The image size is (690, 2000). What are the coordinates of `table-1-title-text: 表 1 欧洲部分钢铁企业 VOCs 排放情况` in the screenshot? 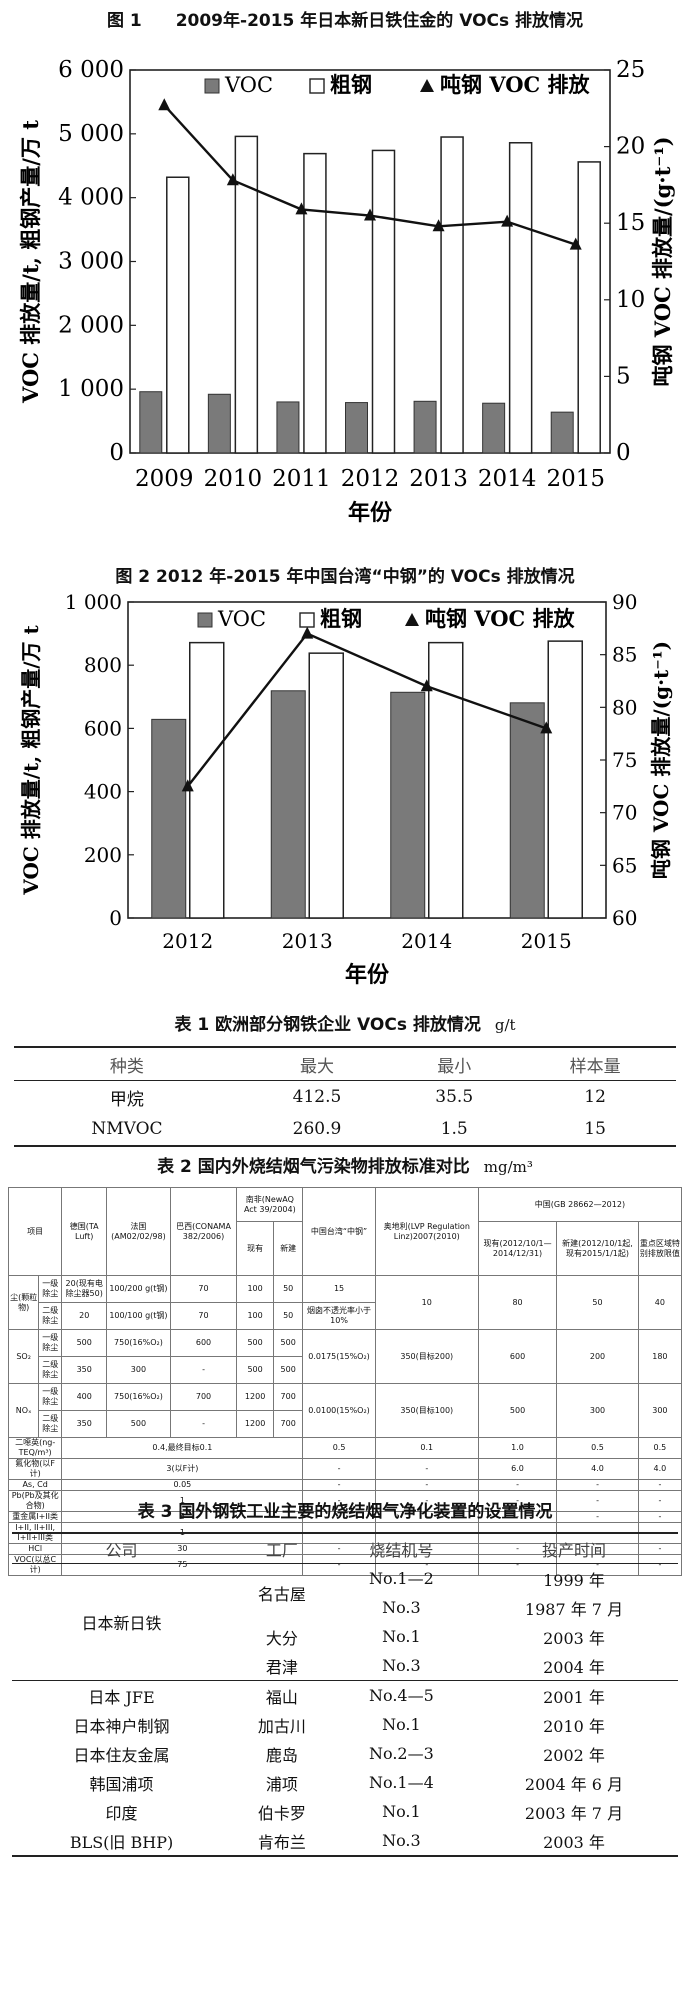 It's located at (327, 1025).